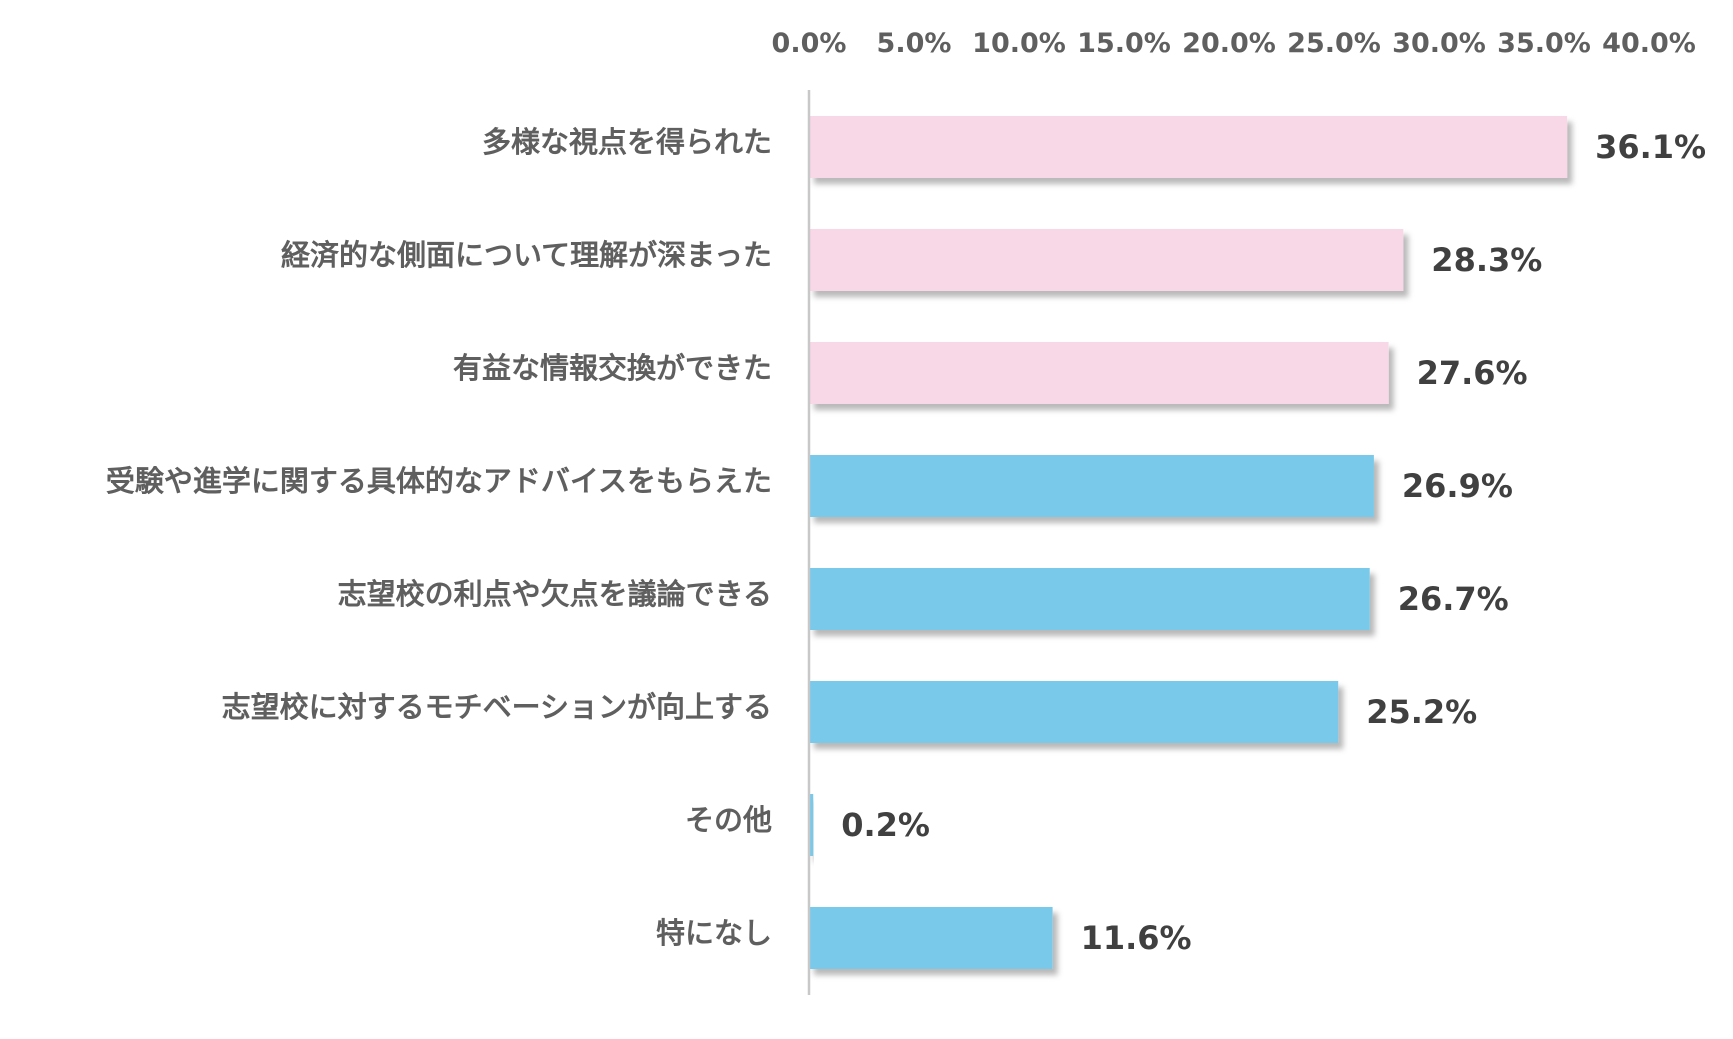  I want to click on category-label: 有益な情報交換ができた, so click(612, 368).